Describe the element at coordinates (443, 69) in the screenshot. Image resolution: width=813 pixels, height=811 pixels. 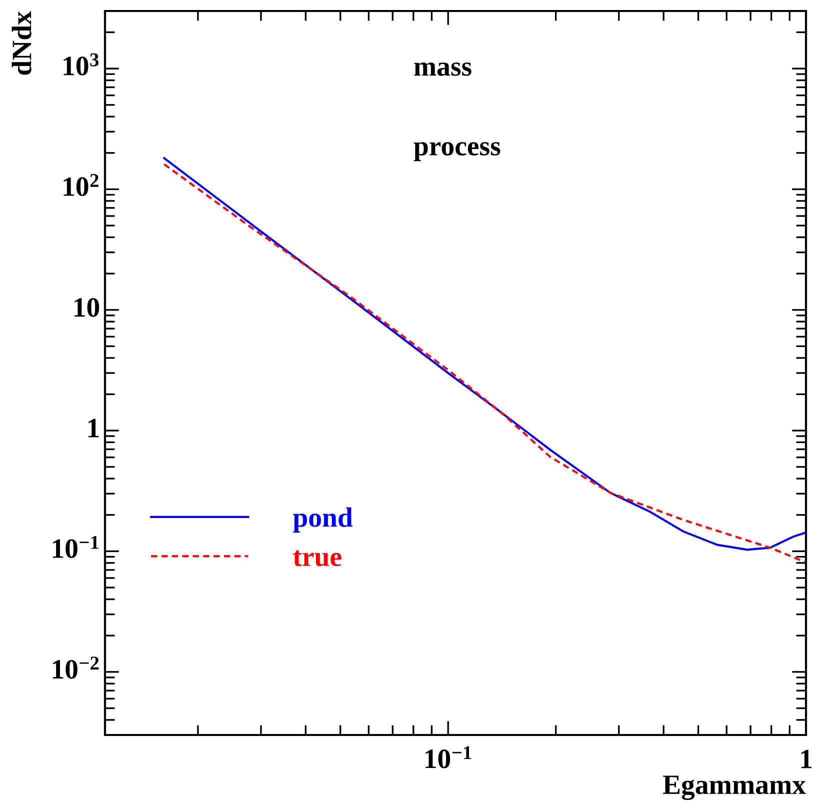
I see `annotation: mass` at that location.